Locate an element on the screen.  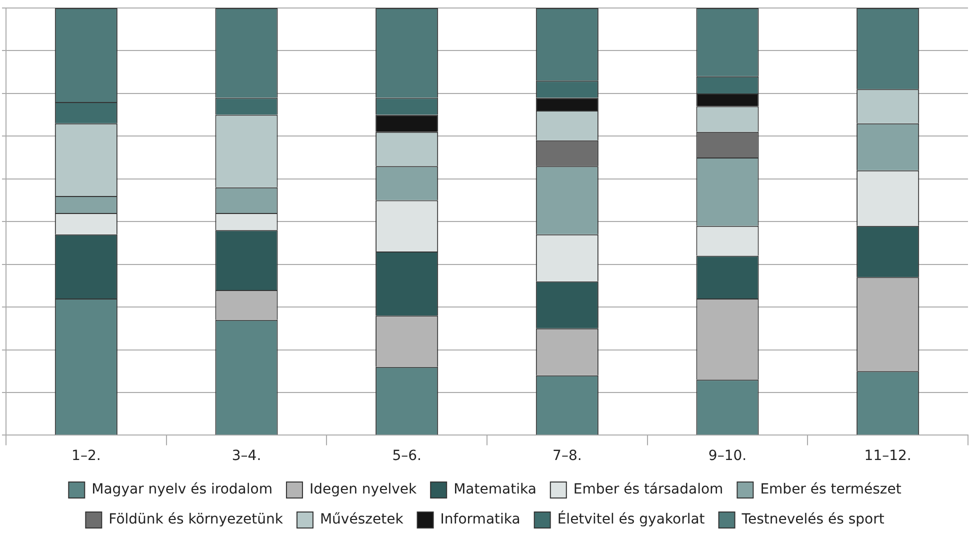
x-tick-label: 1–2. is located at coordinates (86, 456).